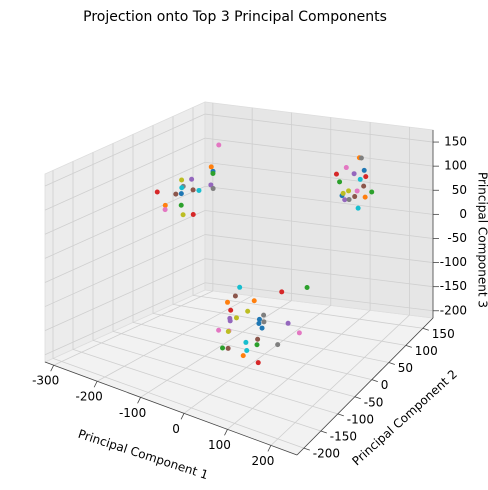 This screenshot has height=490, width=488. What do you see at coordinates (457, 238) in the screenshot?
I see `z-tick-label: -50` at bounding box center [457, 238].